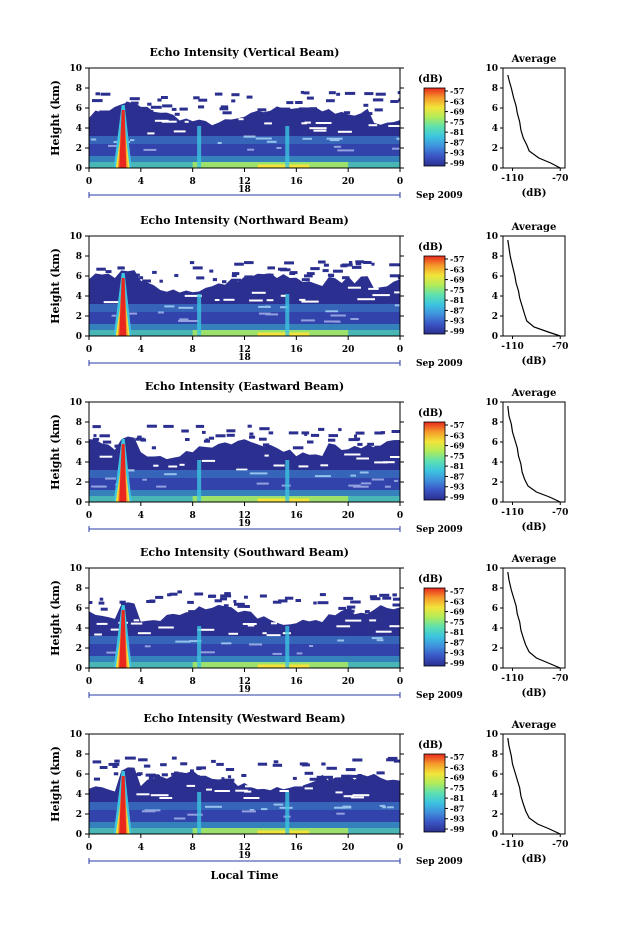  Describe the element at coordinates (75, 403) in the screenshot. I see `y-tick-label: 10` at that location.